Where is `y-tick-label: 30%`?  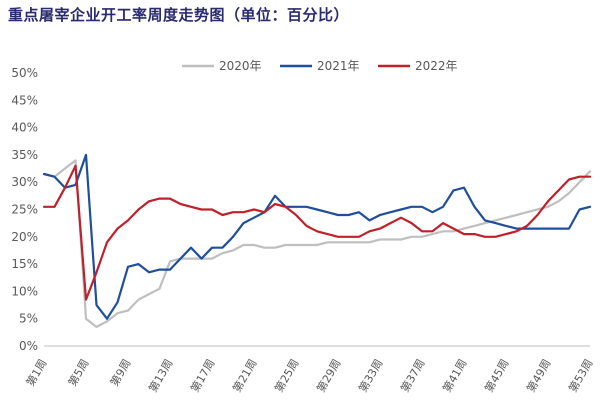 y-tick-label: 30% is located at coordinates (24, 182).